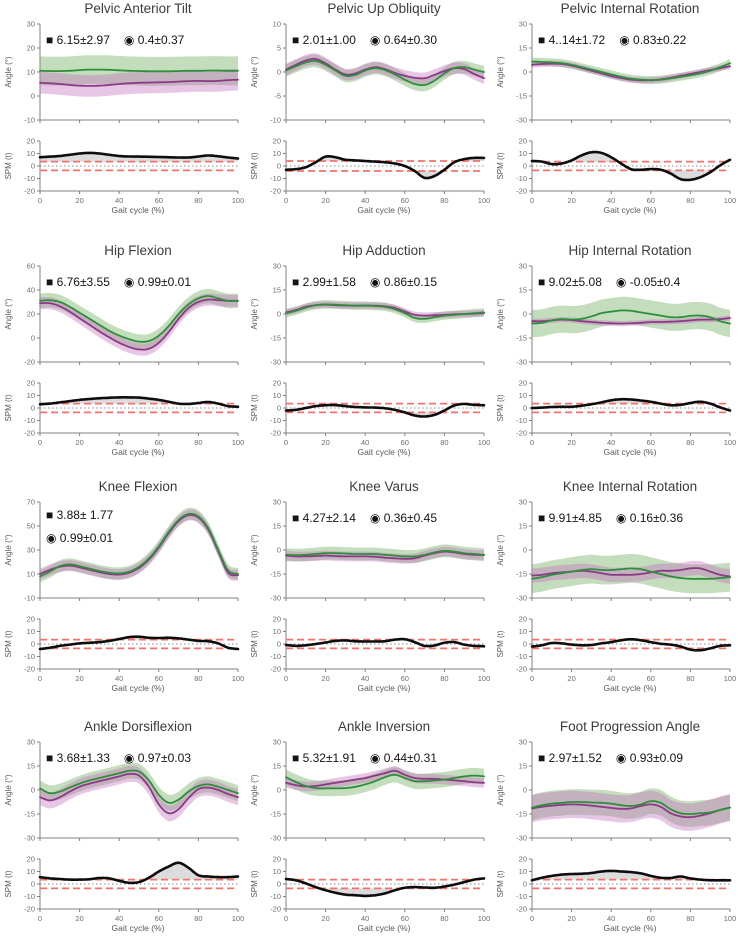 The image size is (738, 945). What do you see at coordinates (364, 758) in the screenshot?
I see `stats-annotation: ■ 5.32±1.91 ◉ 0.44±0.31` at bounding box center [364, 758].